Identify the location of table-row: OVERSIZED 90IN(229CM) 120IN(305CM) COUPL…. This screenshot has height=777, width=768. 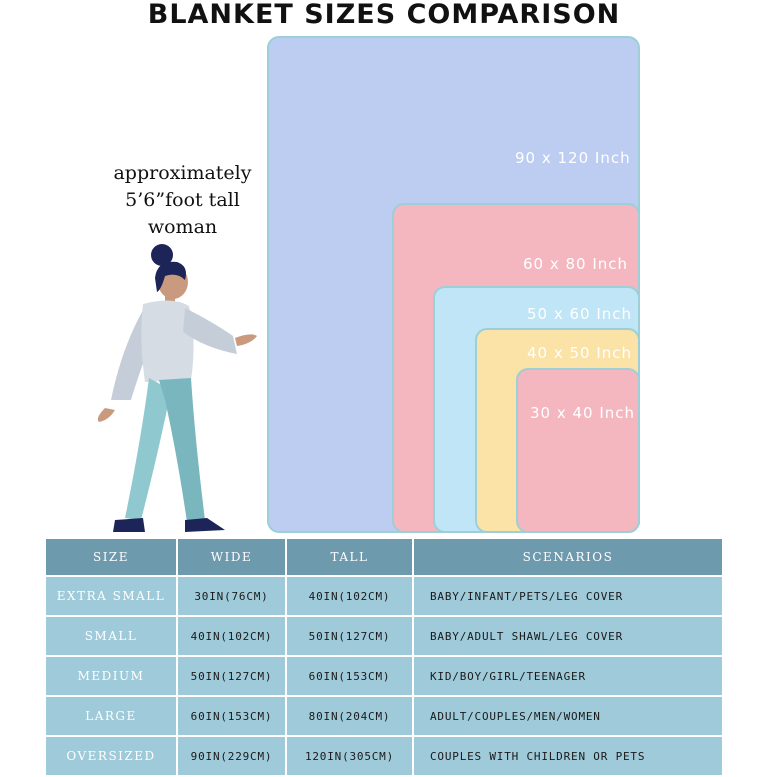
(384, 756).